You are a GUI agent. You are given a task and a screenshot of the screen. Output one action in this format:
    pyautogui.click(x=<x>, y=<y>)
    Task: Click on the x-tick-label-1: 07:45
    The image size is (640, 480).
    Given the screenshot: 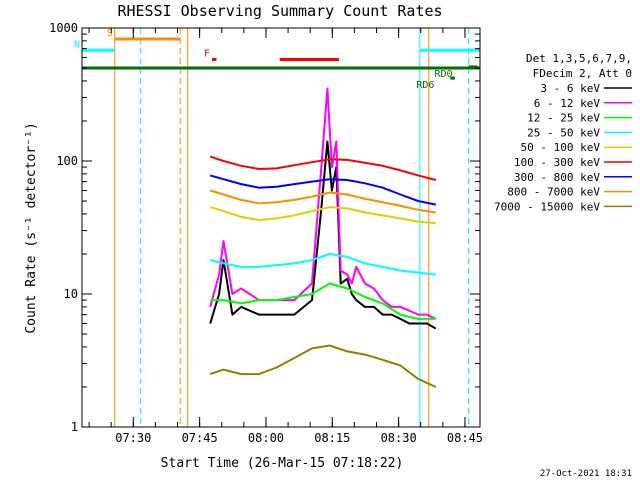 What is the action you would take?
    pyautogui.click(x=200, y=438)
    